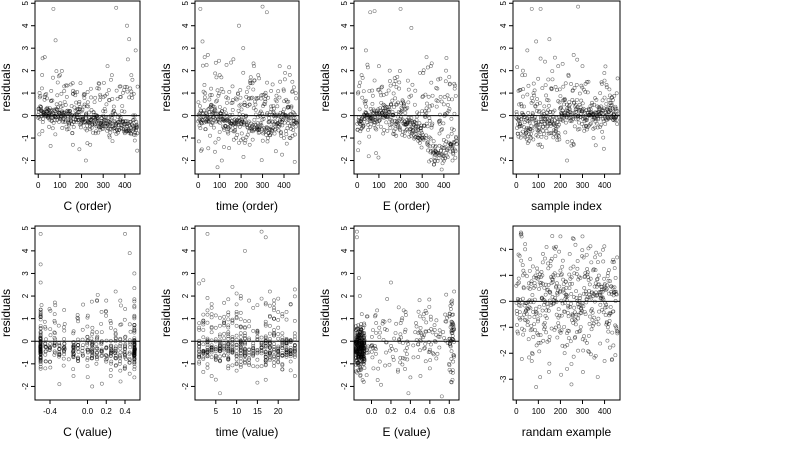 This screenshot has width=800, height=450. What do you see at coordinates (444, 185) in the screenshot?
I see `x-tick-label: 400` at bounding box center [444, 185].